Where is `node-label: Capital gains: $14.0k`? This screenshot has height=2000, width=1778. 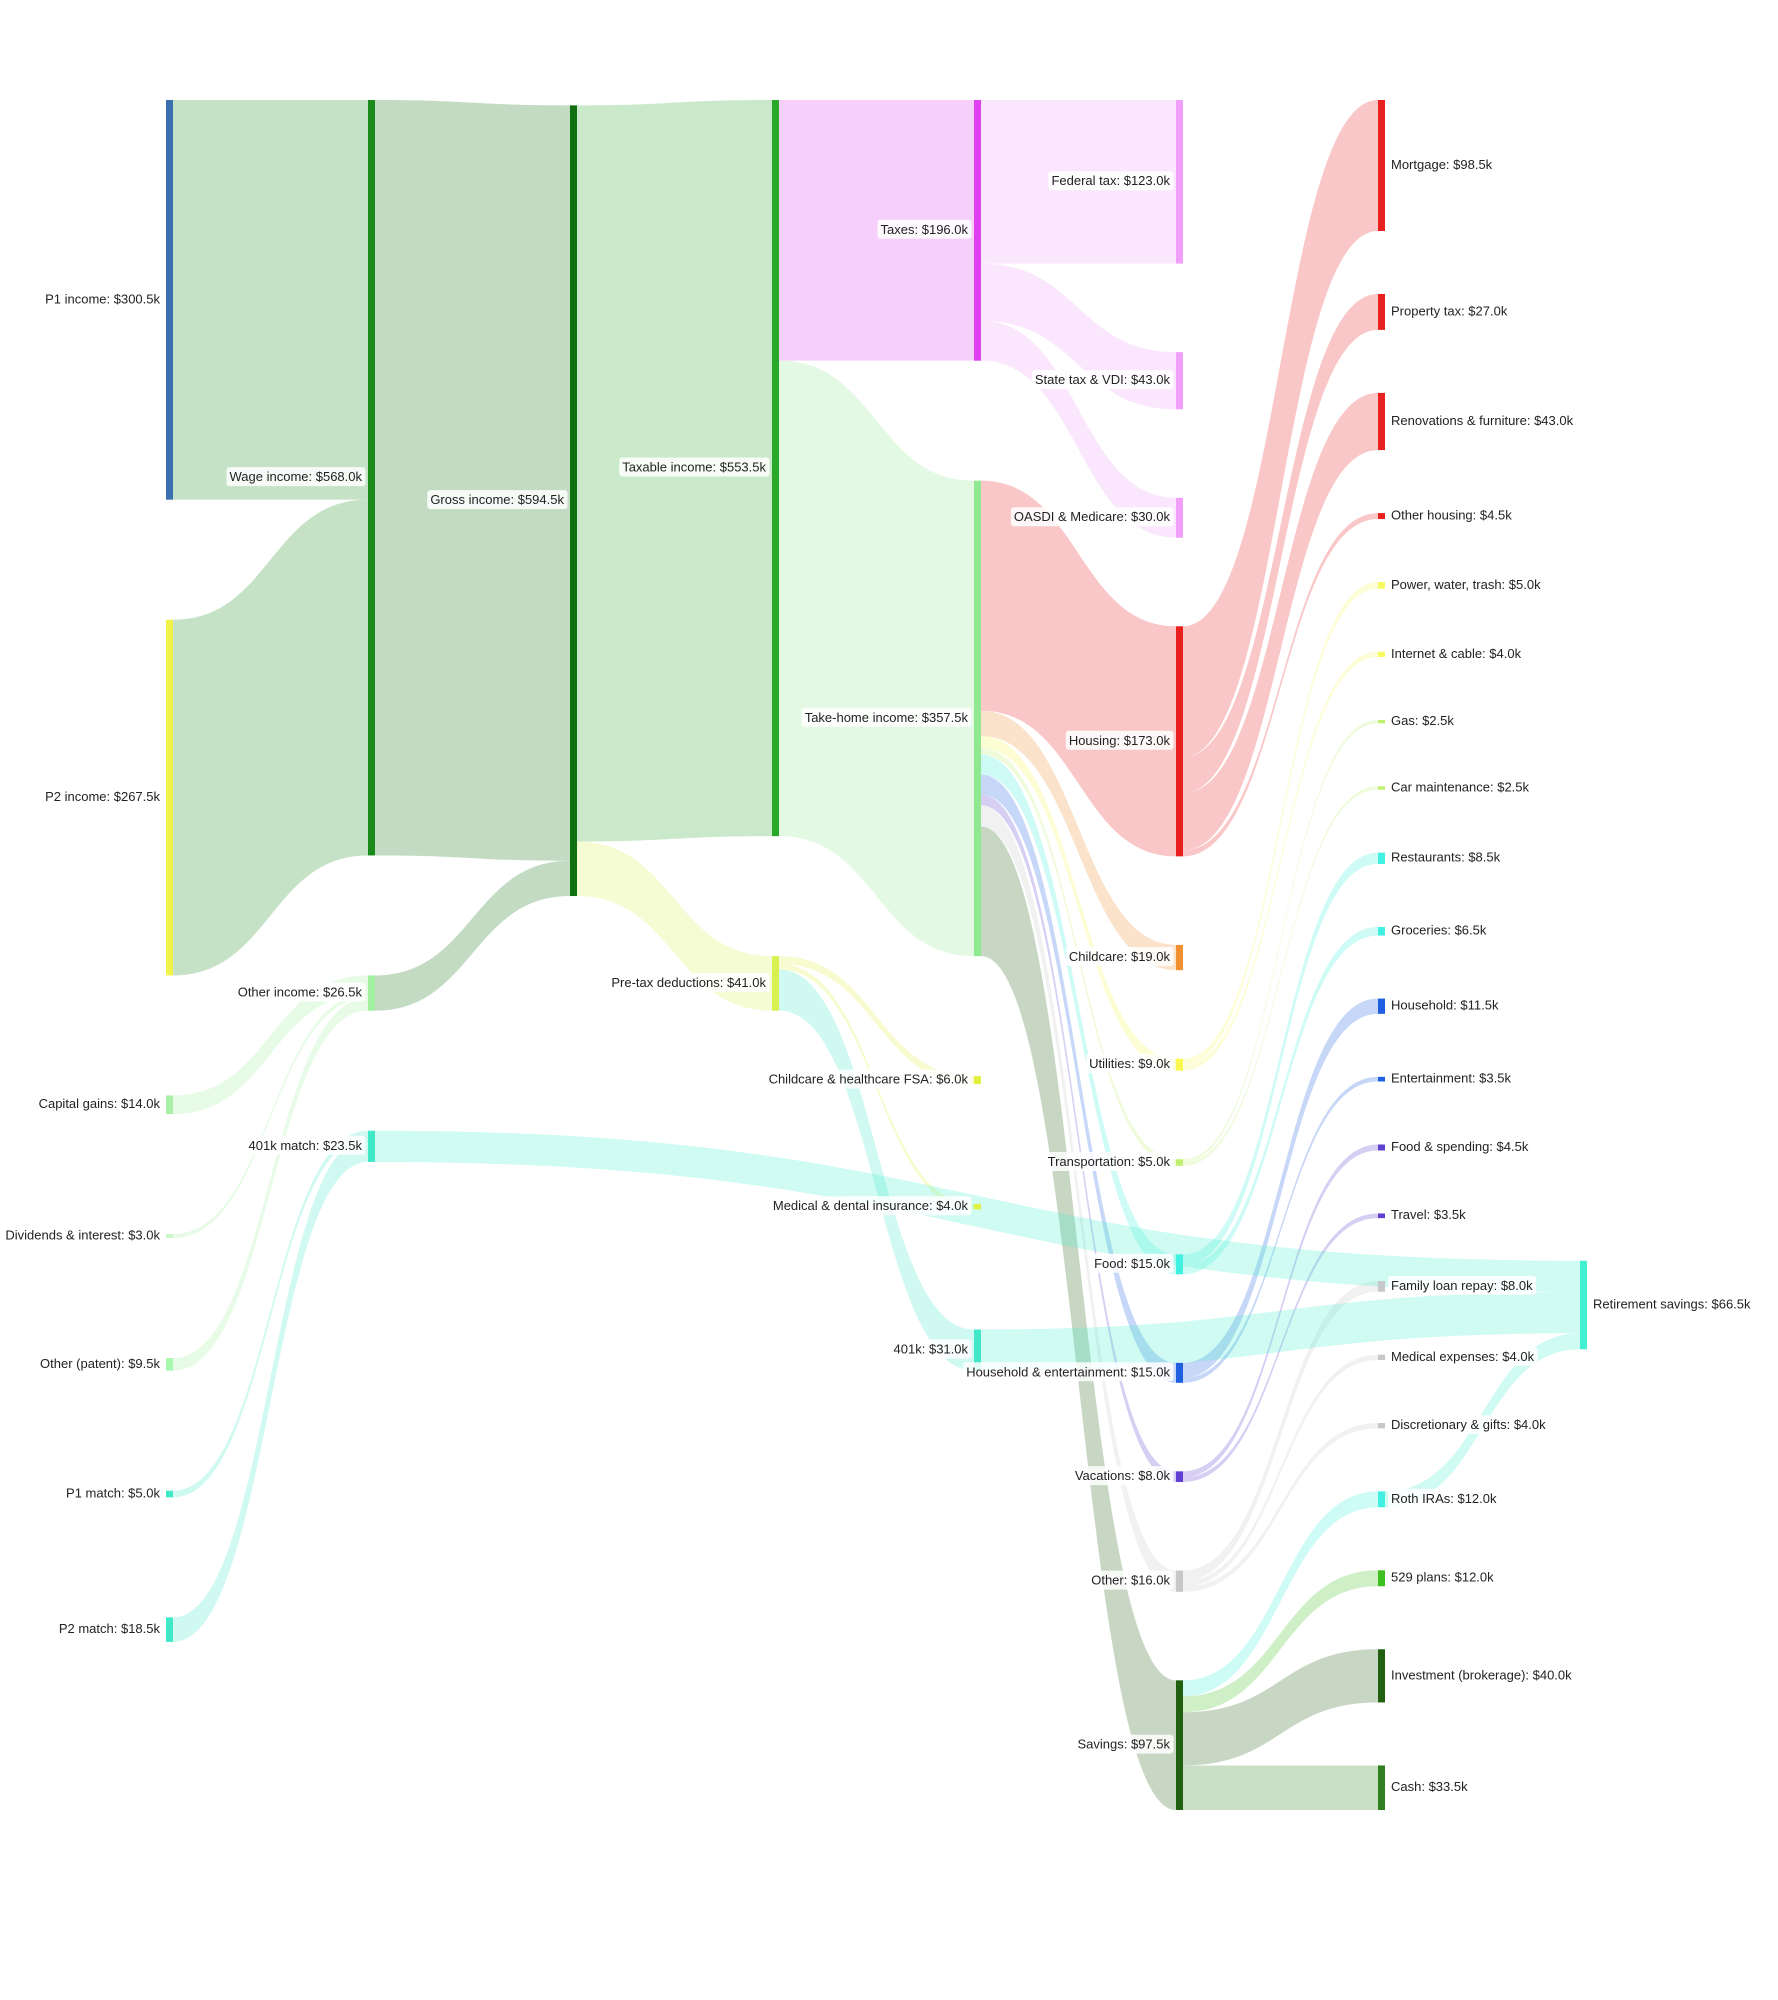 node-label: Capital gains: $14.0k is located at coordinates (100, 1103).